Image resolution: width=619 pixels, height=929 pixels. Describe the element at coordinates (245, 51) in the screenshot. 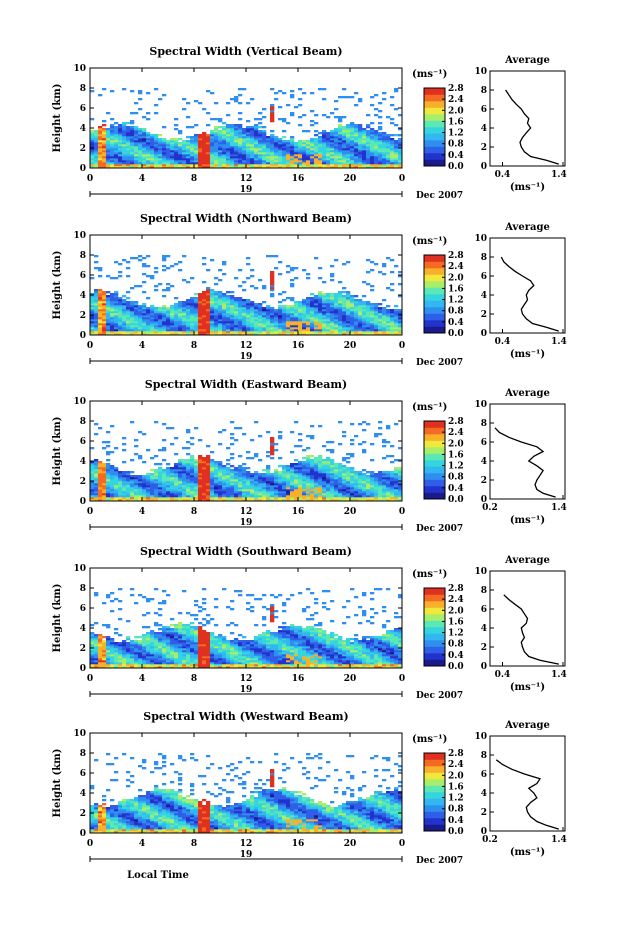

I see `panel-title: Spectral Width (Vertical Beam)` at that location.